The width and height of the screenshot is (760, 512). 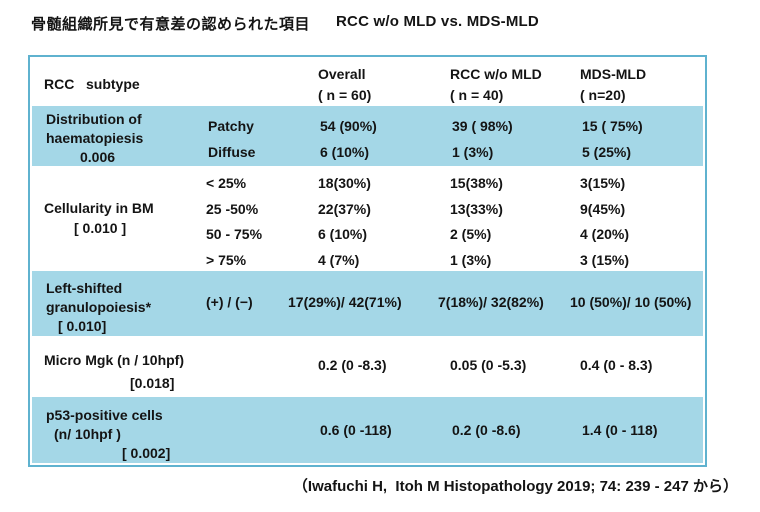 I want to click on rcc-wo-mld-cell: 39 ( 98%) 1 (3%), so click(x=505, y=136).